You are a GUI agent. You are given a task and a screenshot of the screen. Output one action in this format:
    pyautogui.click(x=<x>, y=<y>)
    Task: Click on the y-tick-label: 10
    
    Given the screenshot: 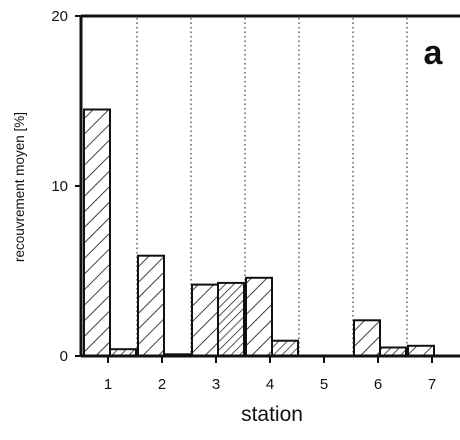 What is the action you would take?
    pyautogui.click(x=59, y=186)
    